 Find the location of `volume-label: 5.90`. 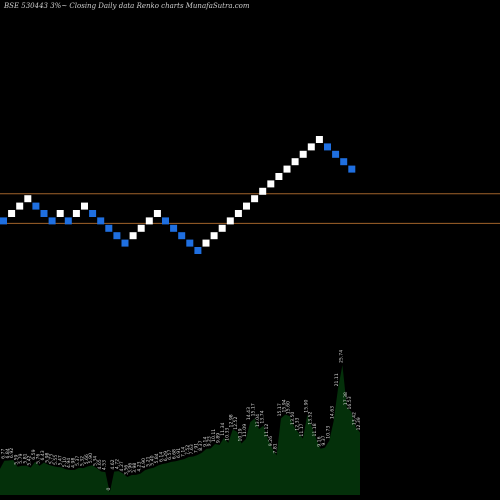

volume-label: 5.90 is located at coordinates (91, 458).